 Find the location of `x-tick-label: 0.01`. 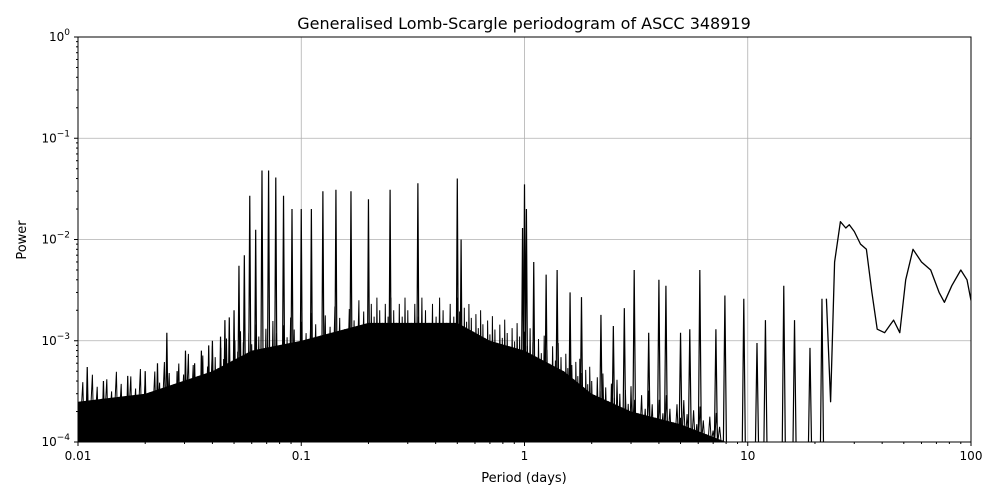

x-tick-label: 0.01 is located at coordinates (78, 456).